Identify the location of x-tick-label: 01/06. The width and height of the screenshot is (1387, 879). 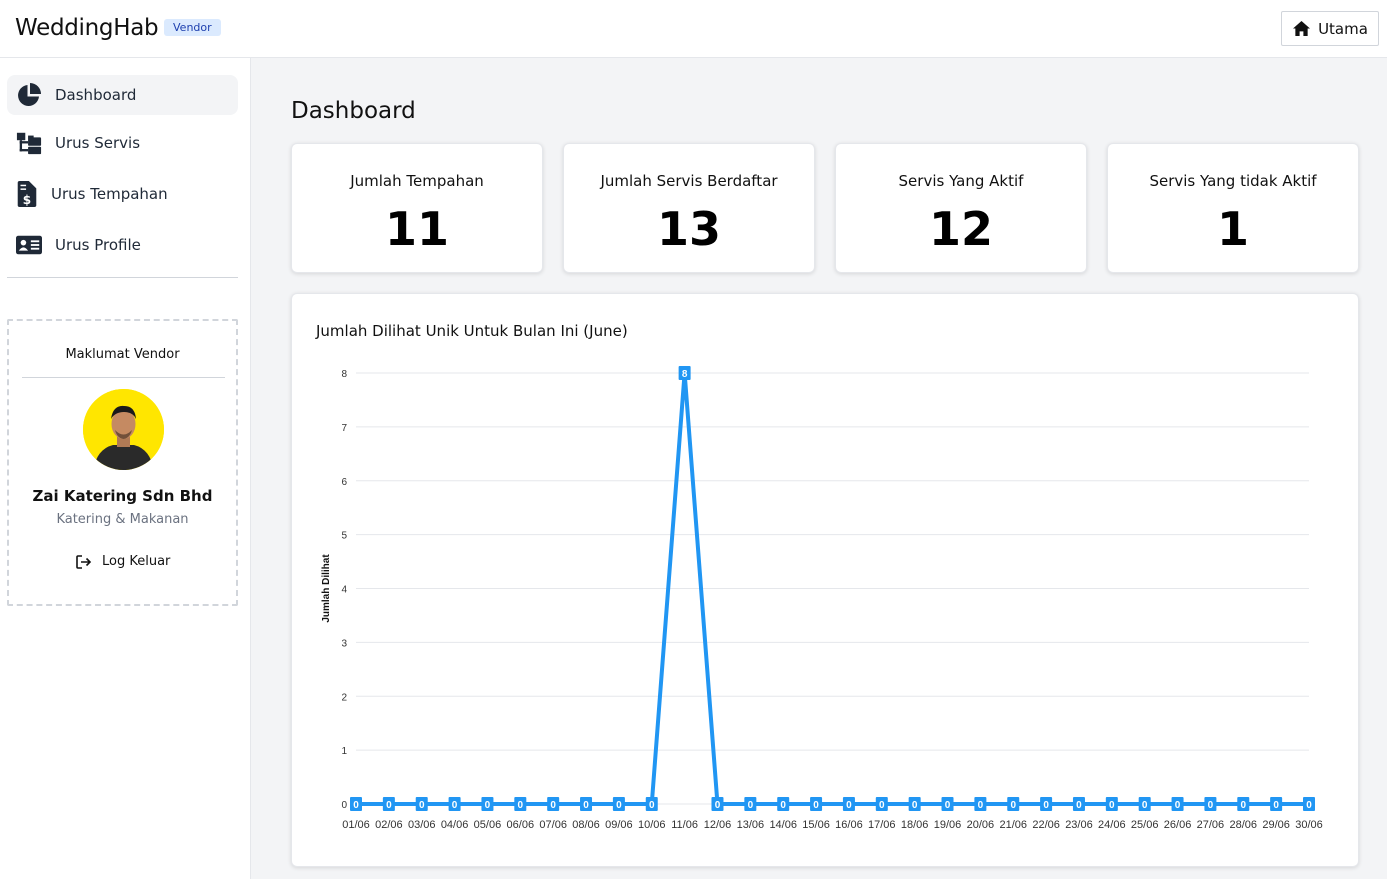
(356, 825).